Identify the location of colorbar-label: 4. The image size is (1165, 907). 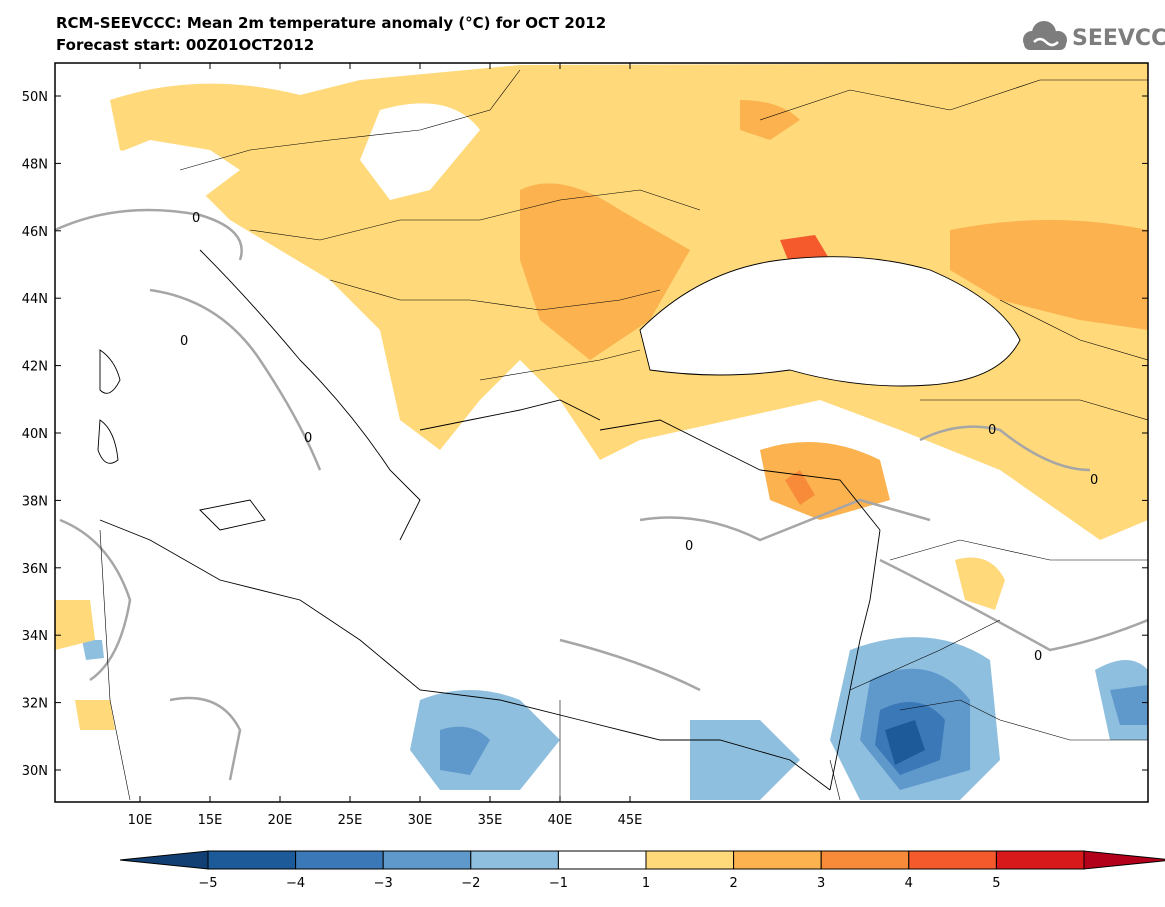
(909, 883).